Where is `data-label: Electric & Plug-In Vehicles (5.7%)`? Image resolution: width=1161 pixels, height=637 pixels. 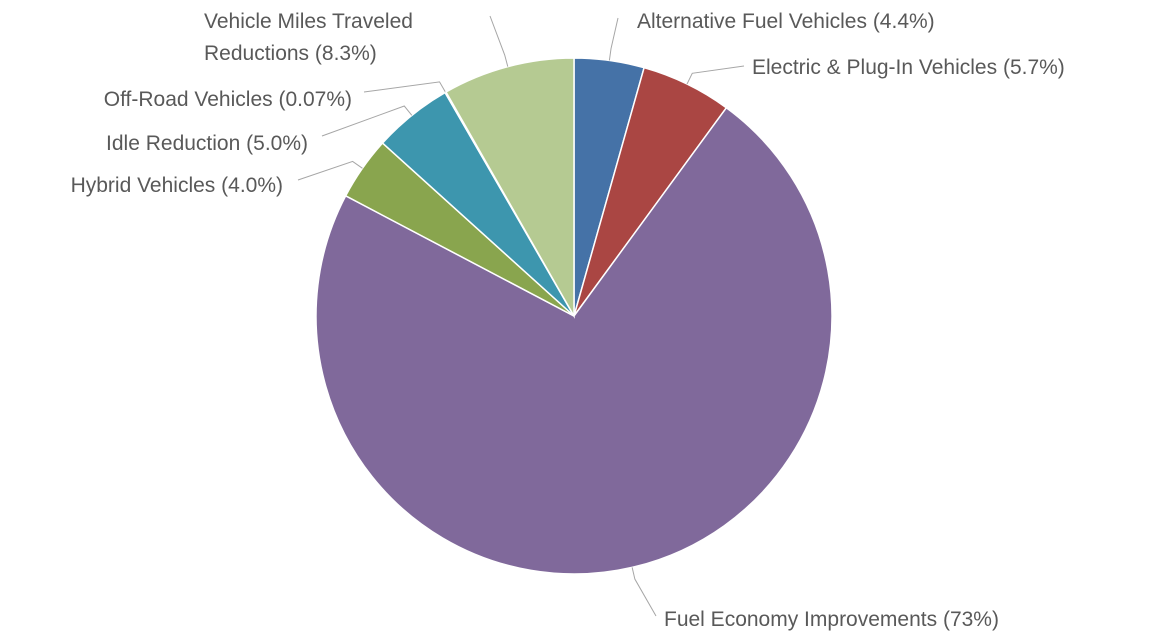 data-label: Electric & Plug-In Vehicles (5.7%) is located at coordinates (908, 68).